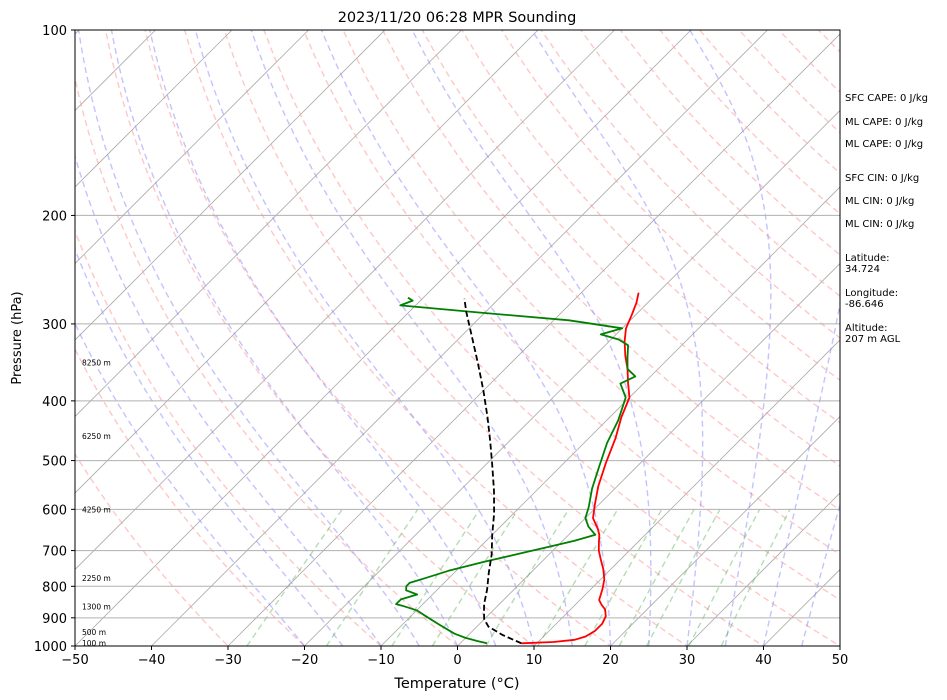 The image size is (947, 700). What do you see at coordinates (884, 122) in the screenshot?
I see `ml-cape-text: ML CAPE: 0 J/kg` at bounding box center [884, 122].